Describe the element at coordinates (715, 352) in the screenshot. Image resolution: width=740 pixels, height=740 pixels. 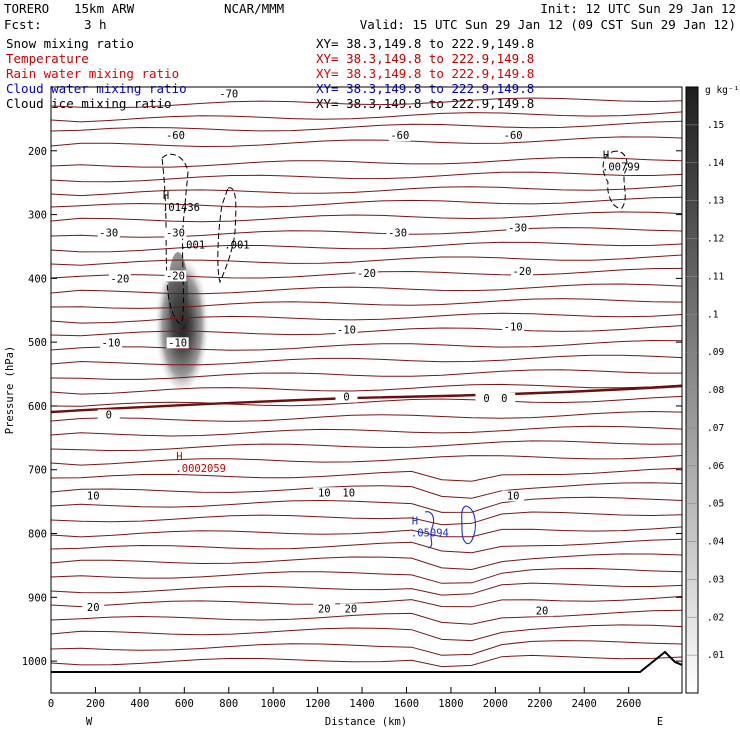
I see `colorbar-label-8: .09` at that location.